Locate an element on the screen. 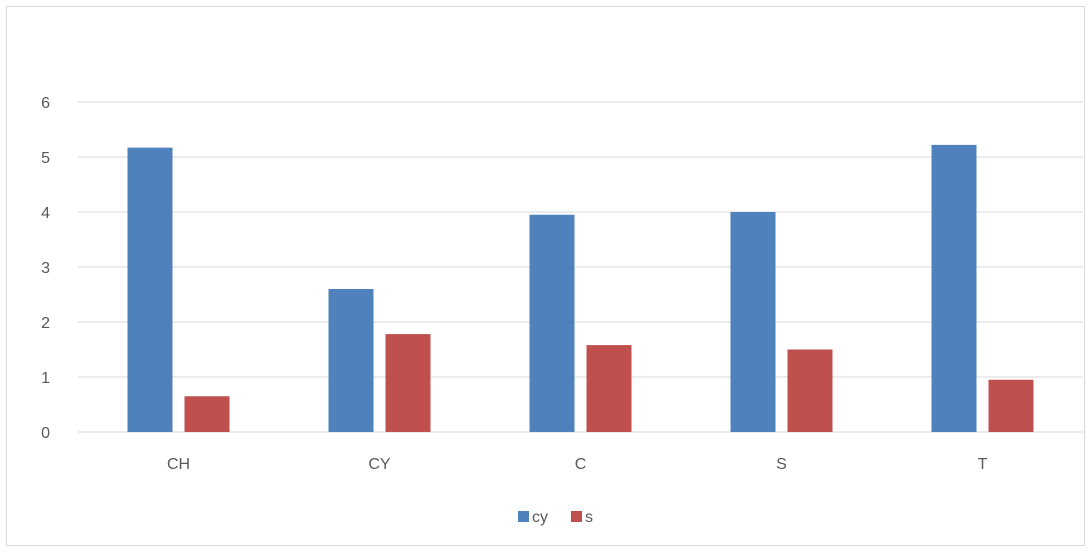  bar-cy-S is located at coordinates (753, 322).